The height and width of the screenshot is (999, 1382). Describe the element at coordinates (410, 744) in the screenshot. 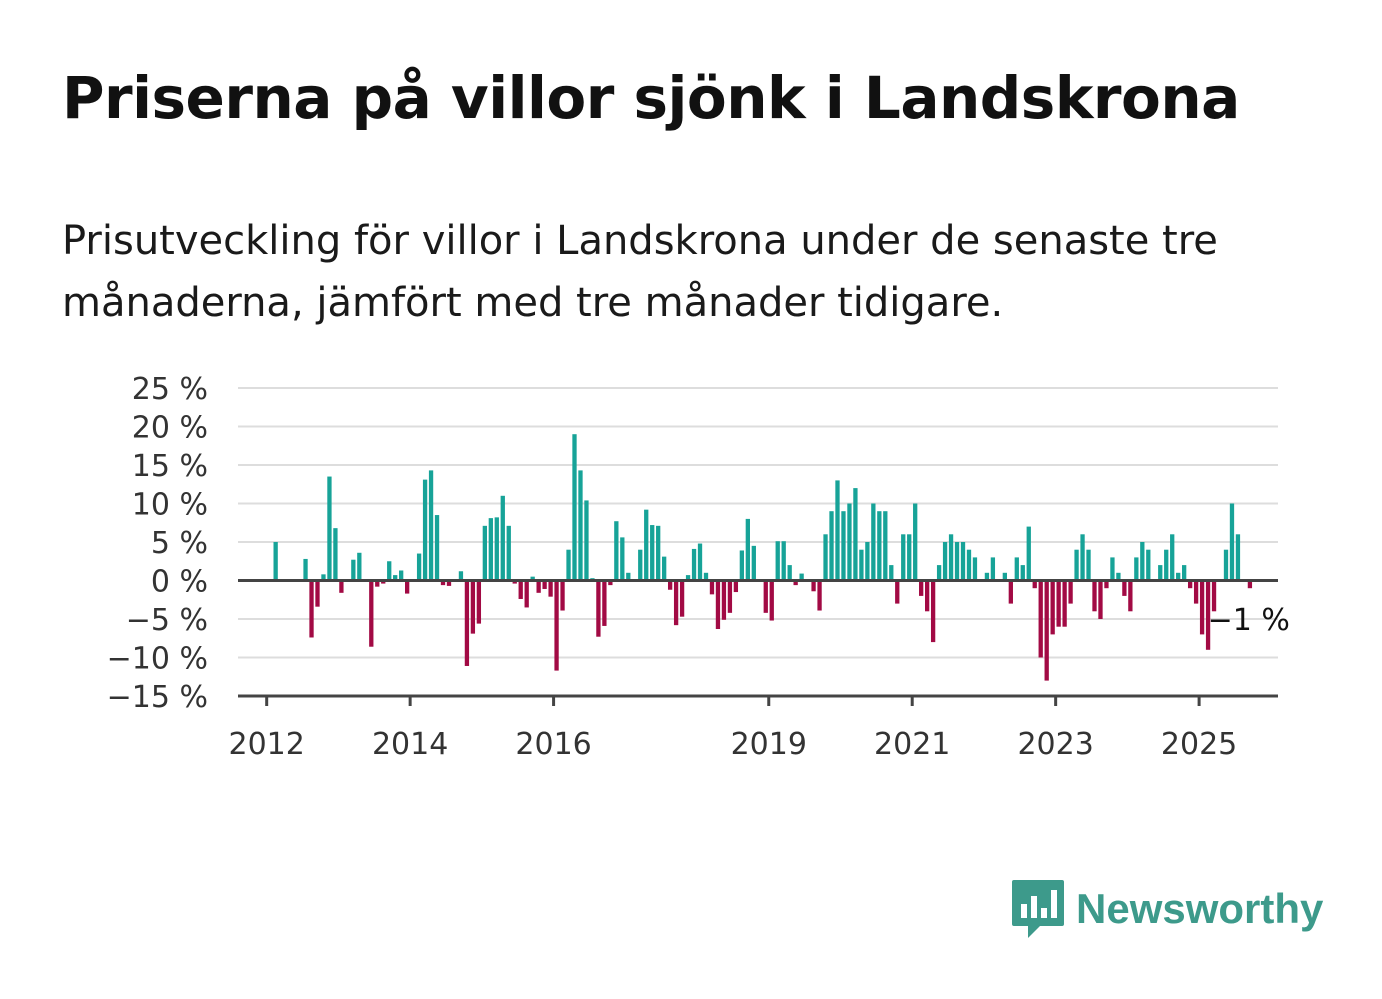

I see `x-tick-label: 2014` at that location.